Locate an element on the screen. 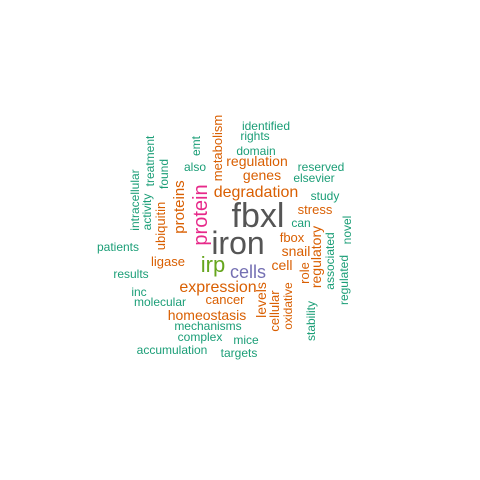 The width and height of the screenshot is (480, 480). word-cancer: cancer is located at coordinates (225, 299).